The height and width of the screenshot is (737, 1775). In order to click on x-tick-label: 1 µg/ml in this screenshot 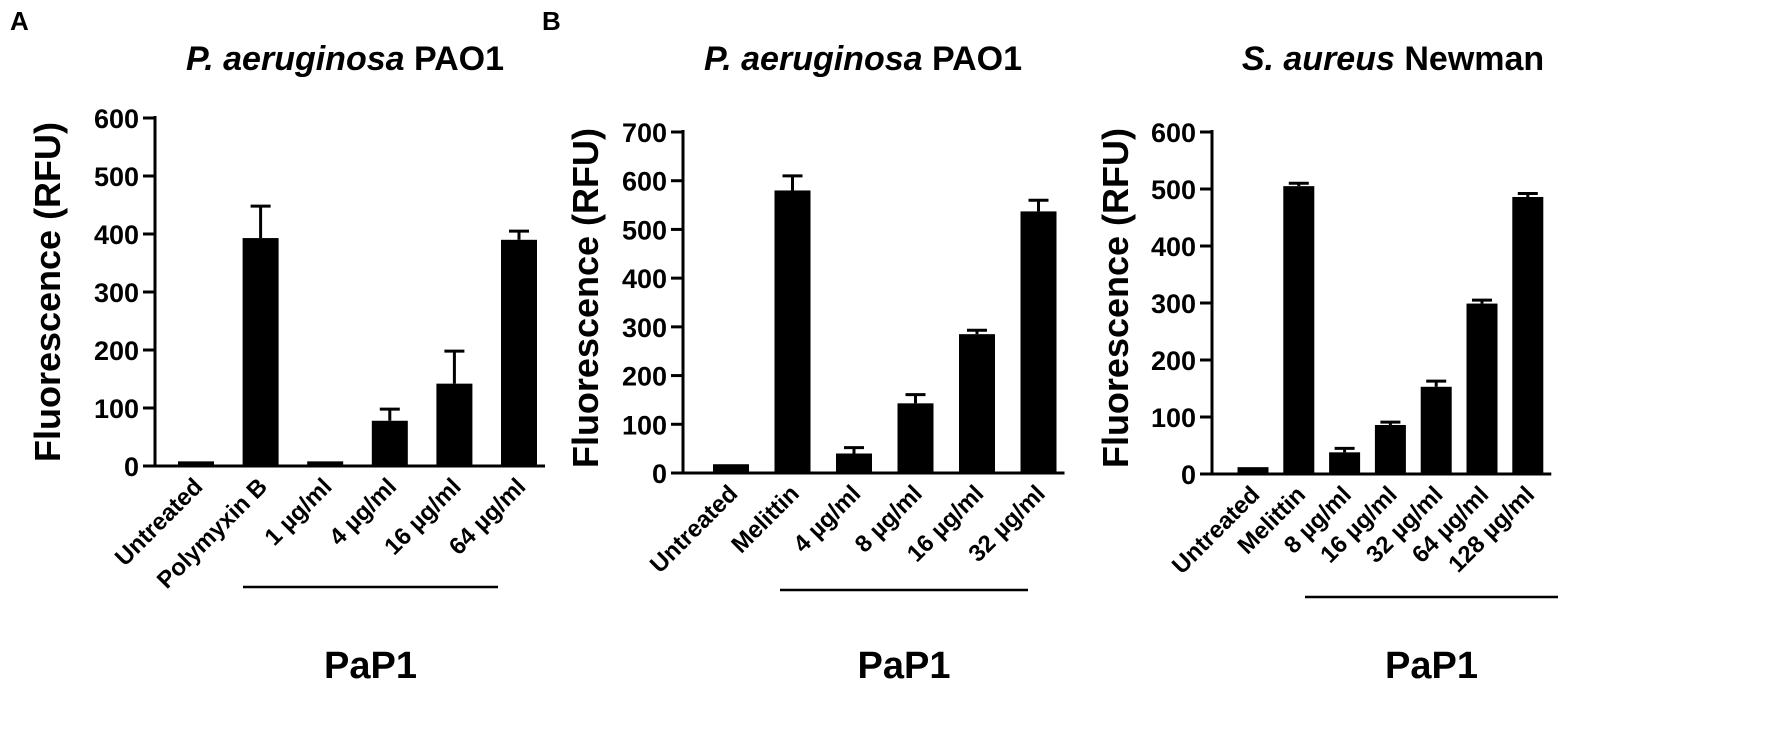, I will do `click(299, 512)`.